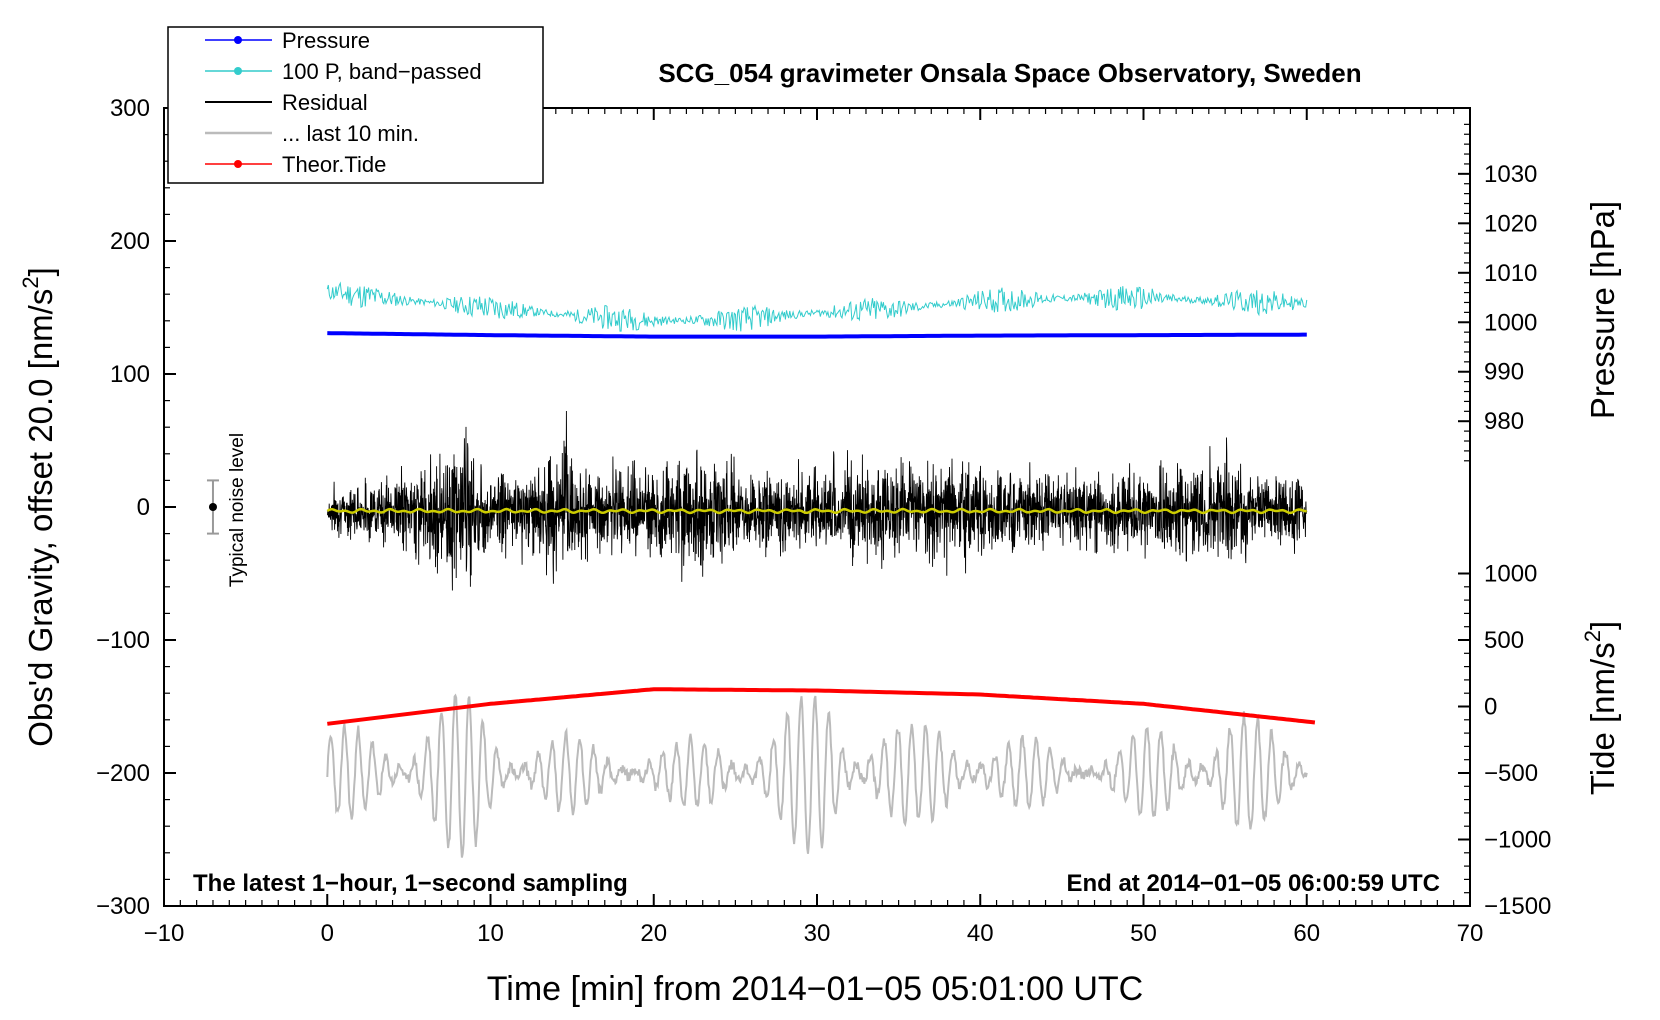 Image resolution: width=1660 pixels, height=1020 pixels. What do you see at coordinates (1510, 223) in the screenshot?
I see `pressure-tick-label: 1020` at bounding box center [1510, 223].